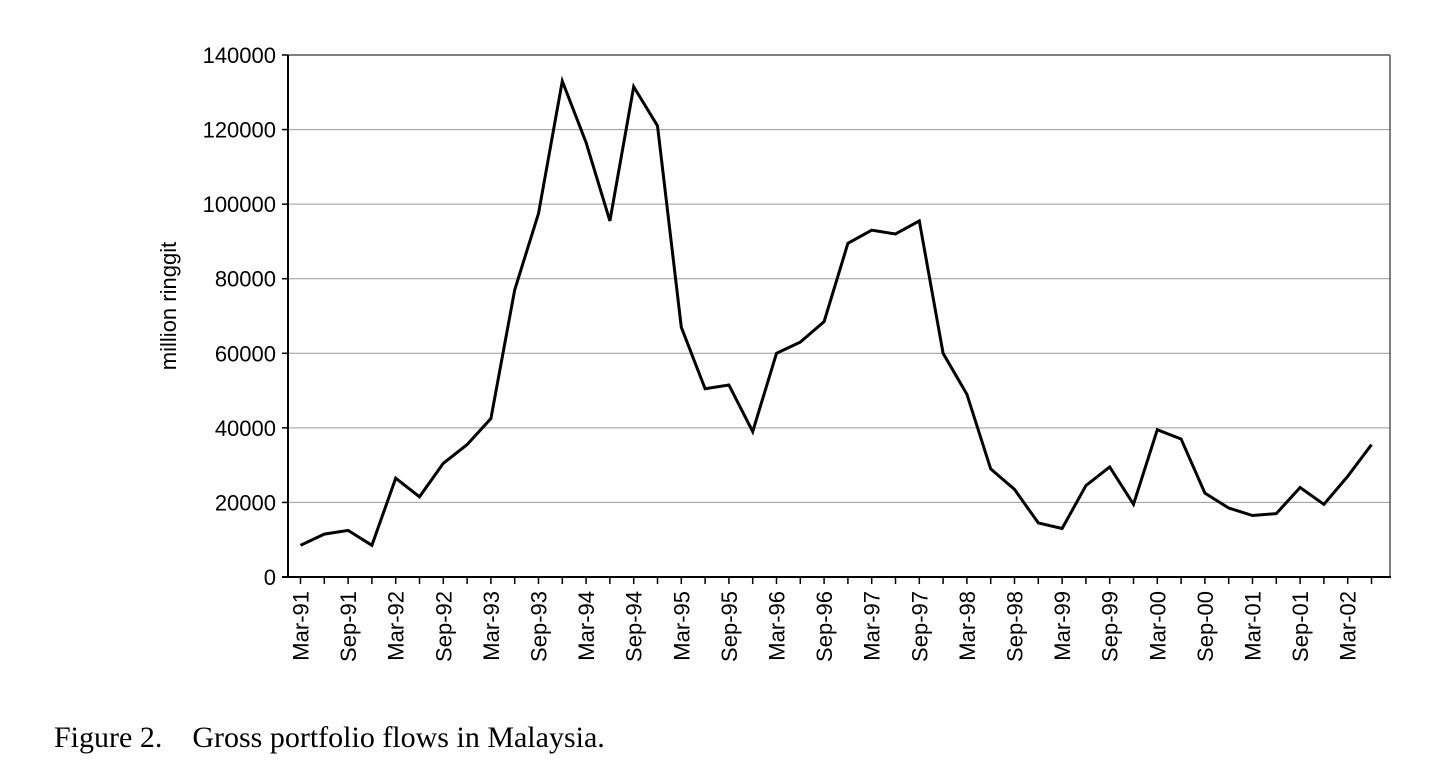 This screenshot has width=1456, height=768. What do you see at coordinates (491, 626) in the screenshot?
I see `x-tick-label: Mar-93` at bounding box center [491, 626].